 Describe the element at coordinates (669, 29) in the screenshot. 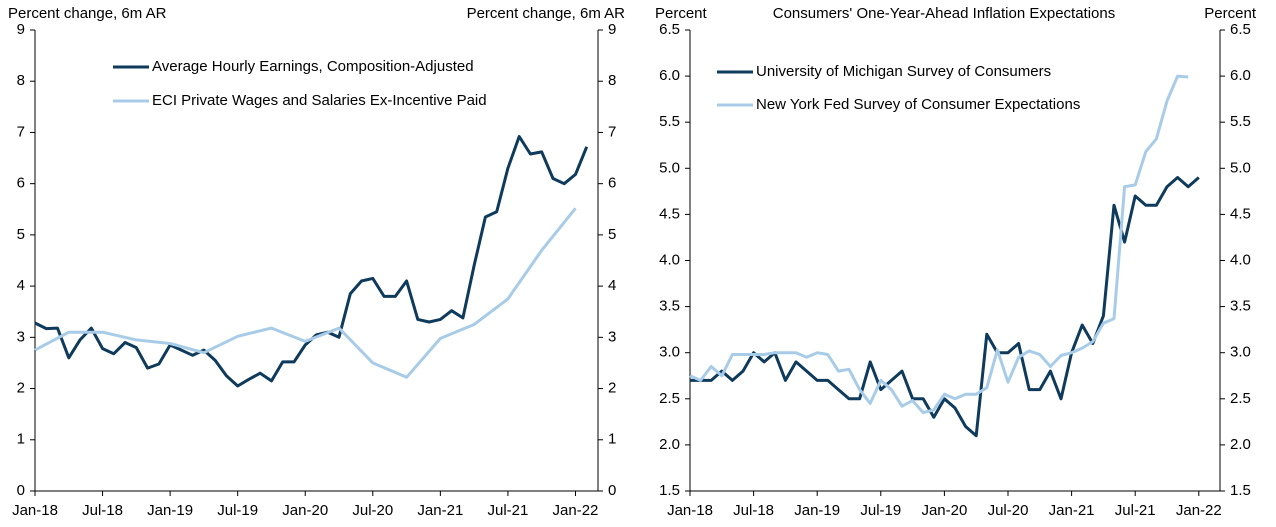

I see `y-tick-label: 6.5` at that location.